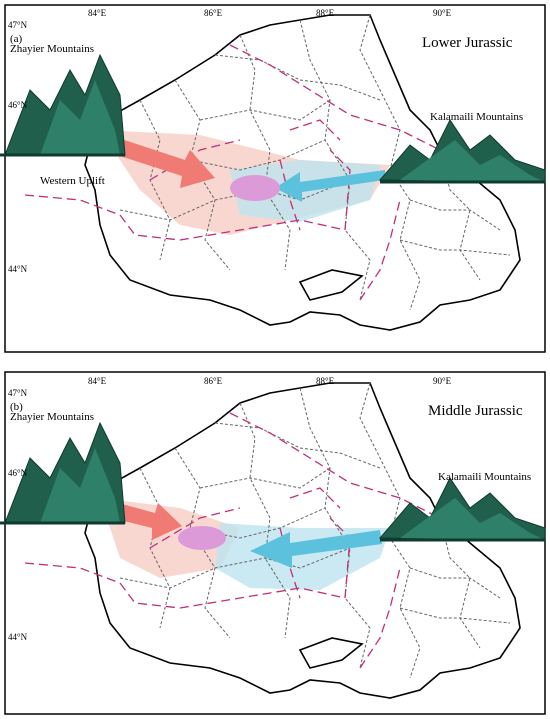  Describe the element at coordinates (467, 43) in the screenshot. I see `panel-title: Lower Jurassic` at that location.